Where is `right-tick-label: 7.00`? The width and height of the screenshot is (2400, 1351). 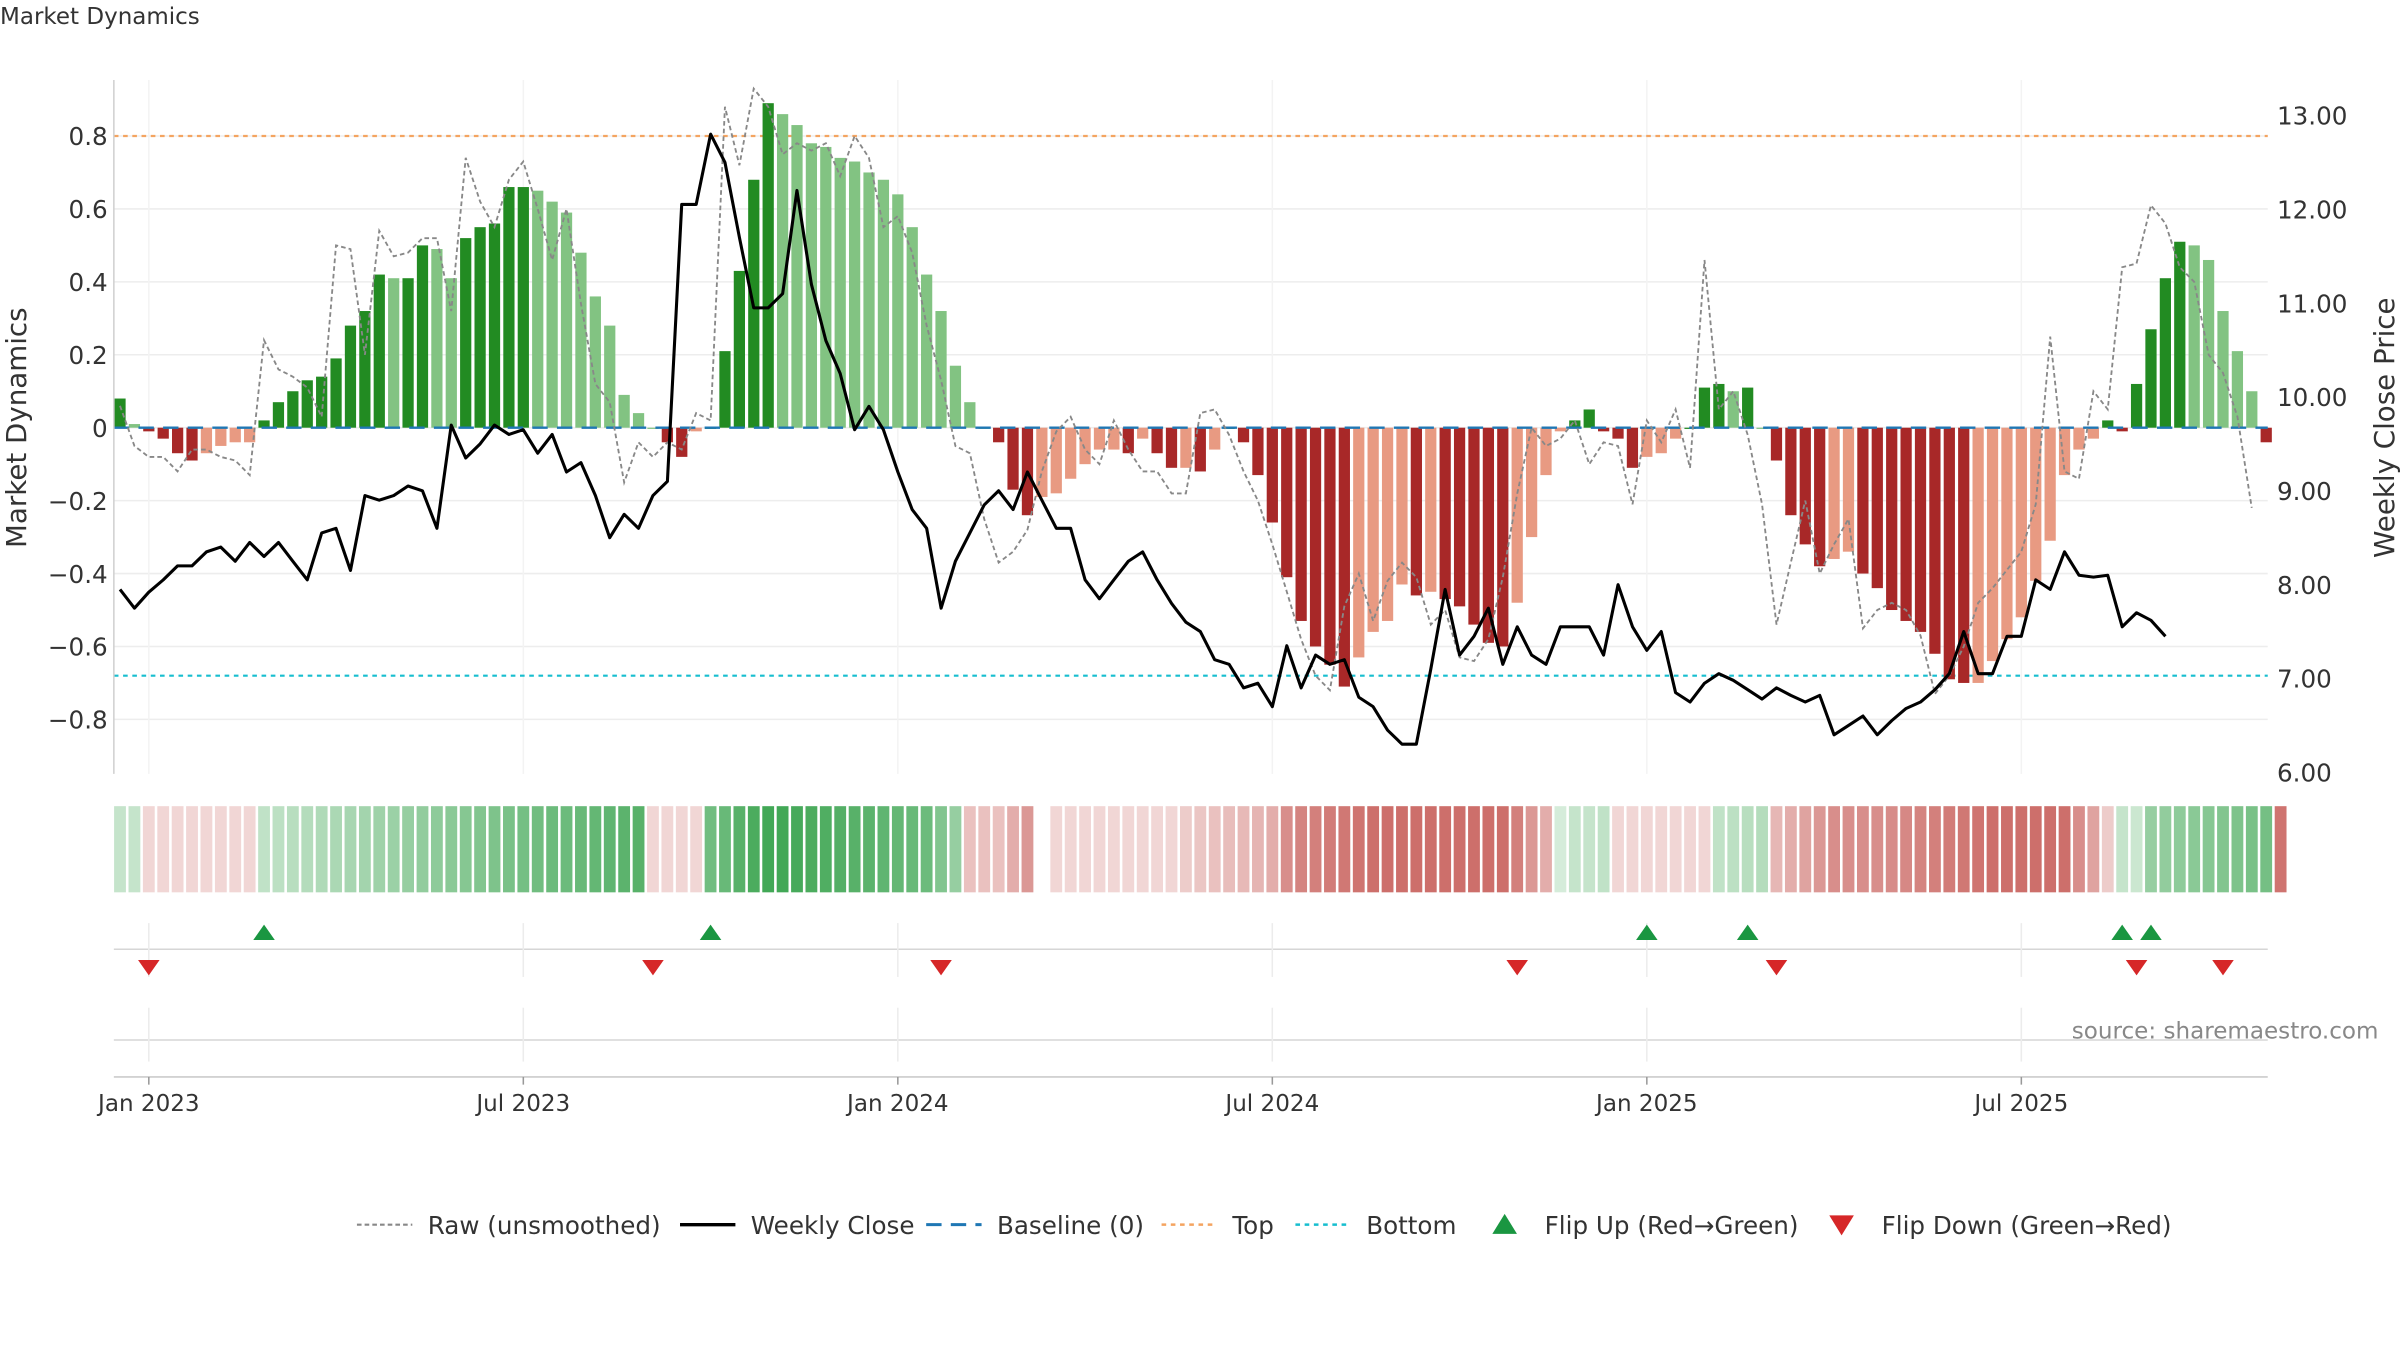
right-tick-label: 7.00 is located at coordinates (2304, 679).